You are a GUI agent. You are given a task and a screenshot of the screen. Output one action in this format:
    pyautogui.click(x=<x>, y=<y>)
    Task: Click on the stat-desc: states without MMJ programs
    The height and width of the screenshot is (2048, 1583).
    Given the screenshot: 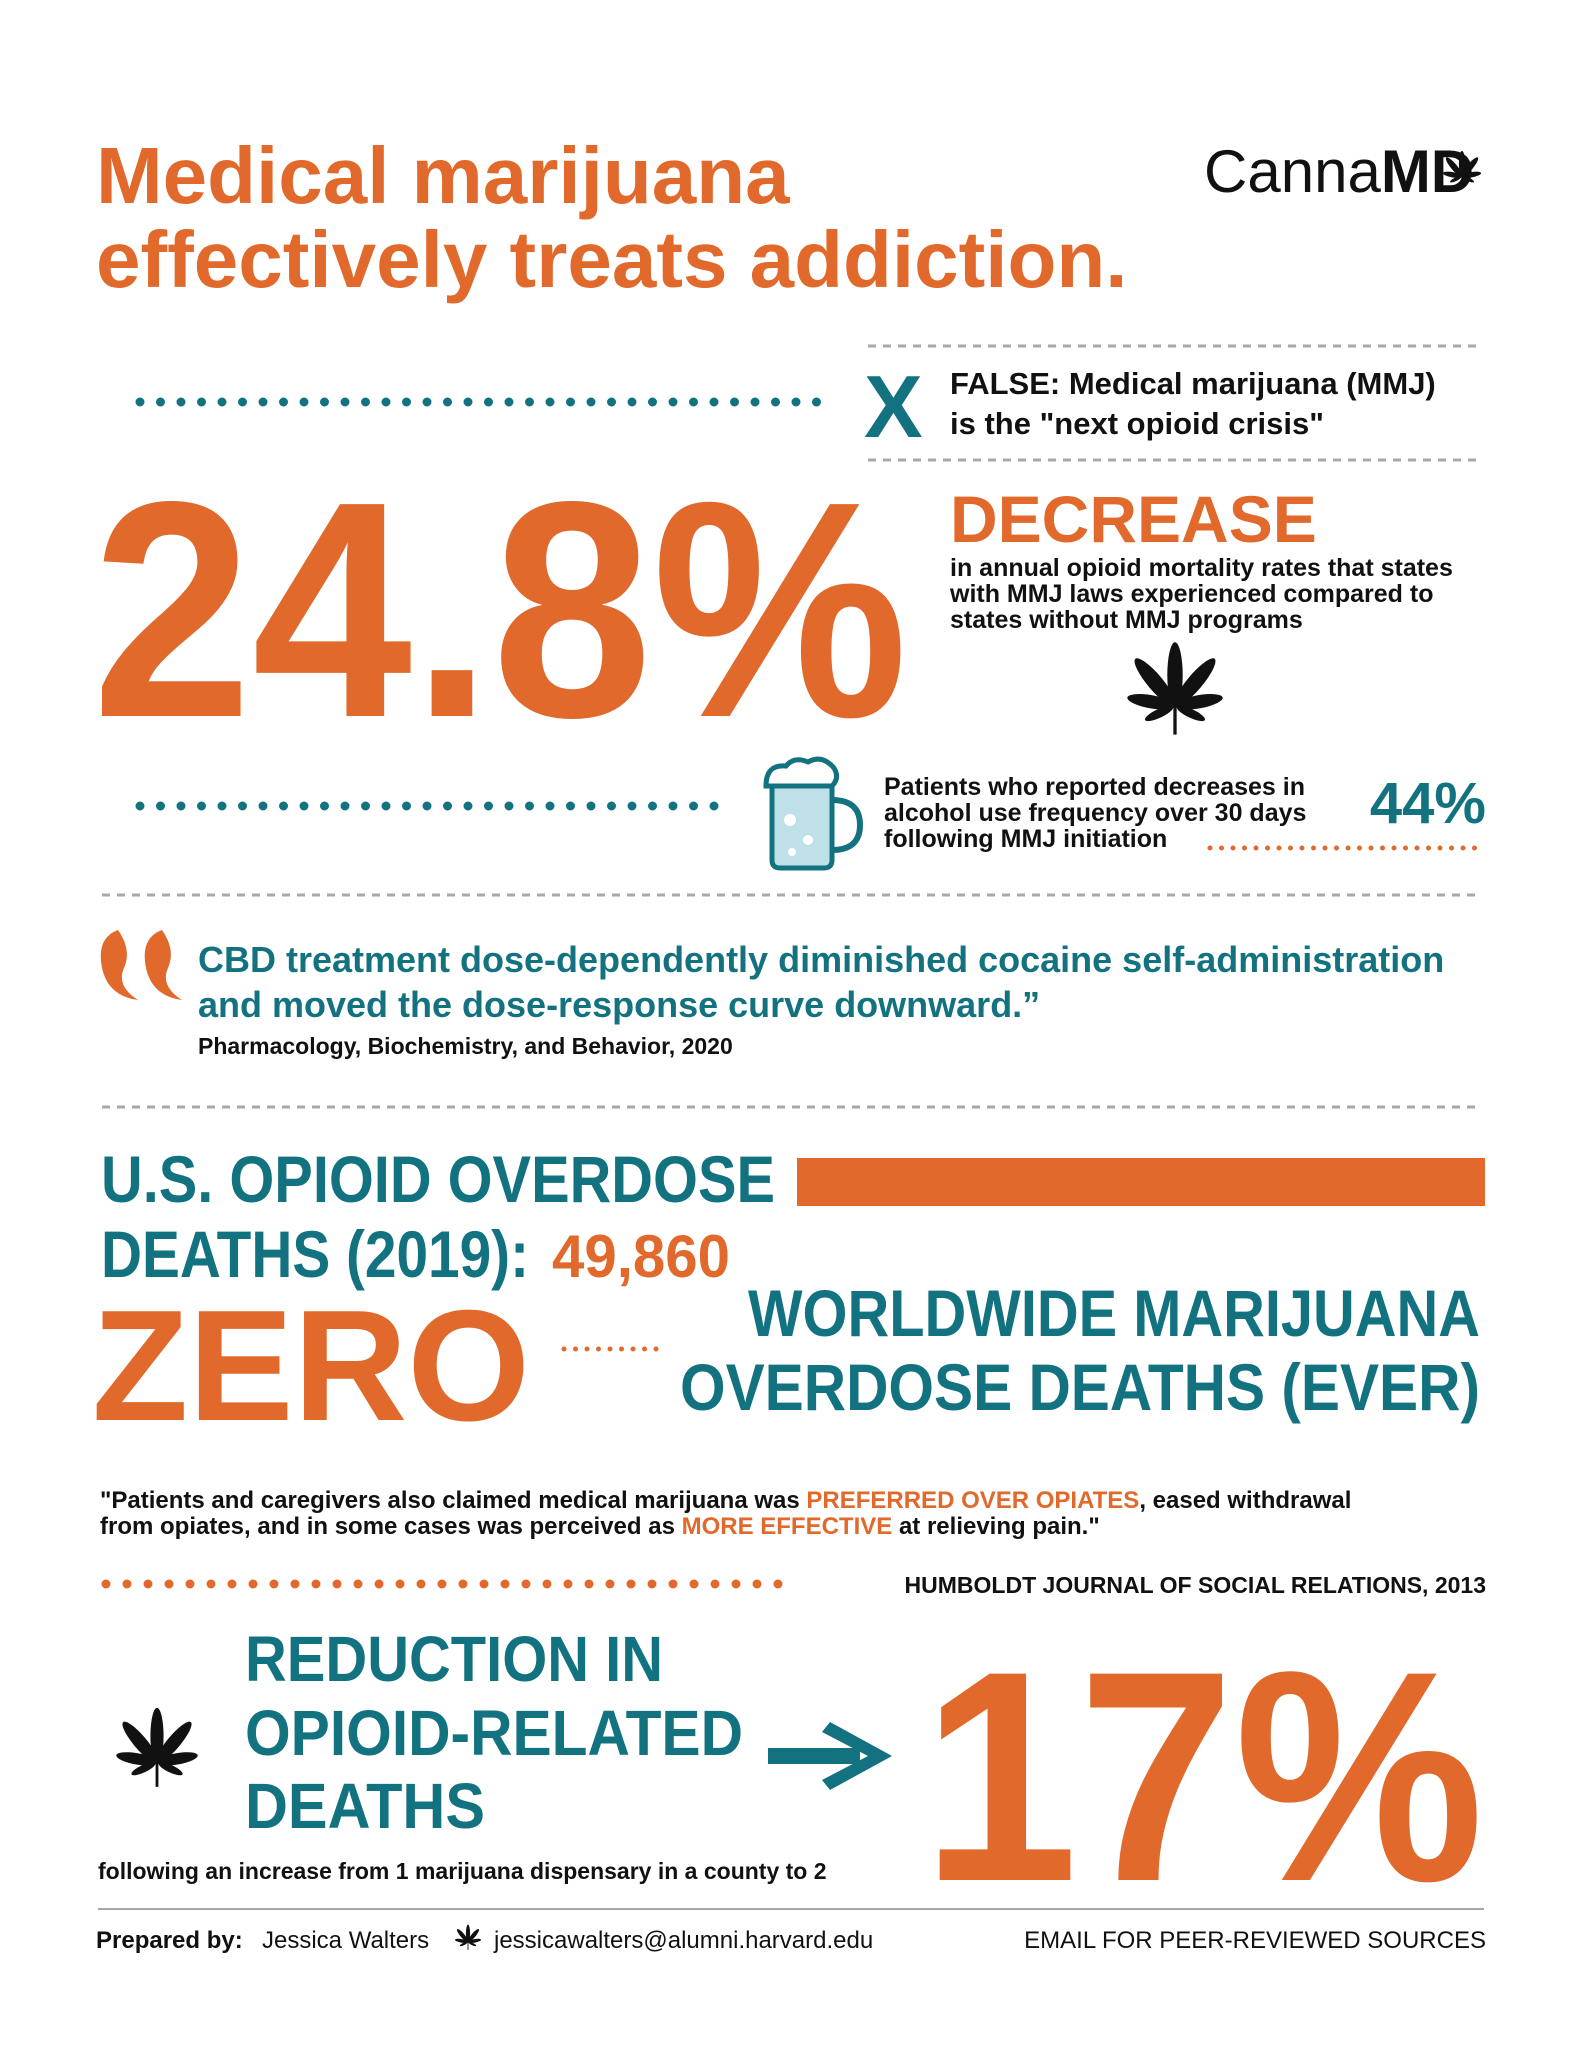 What is the action you would take?
    pyautogui.click(x=1126, y=620)
    